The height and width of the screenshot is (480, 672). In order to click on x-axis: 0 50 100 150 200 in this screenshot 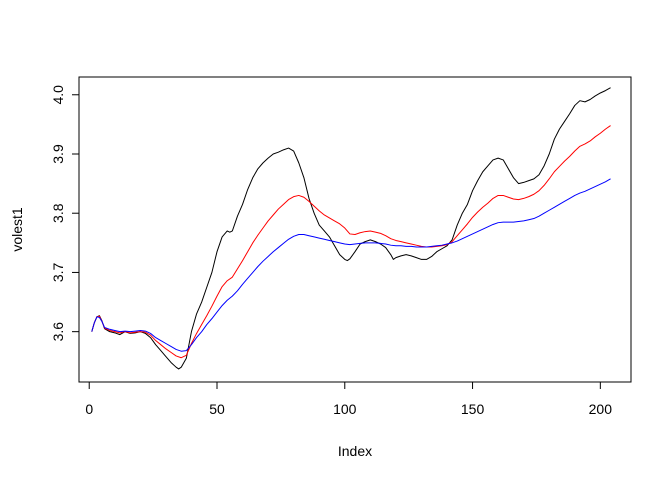, I will do `click(349, 399)`.